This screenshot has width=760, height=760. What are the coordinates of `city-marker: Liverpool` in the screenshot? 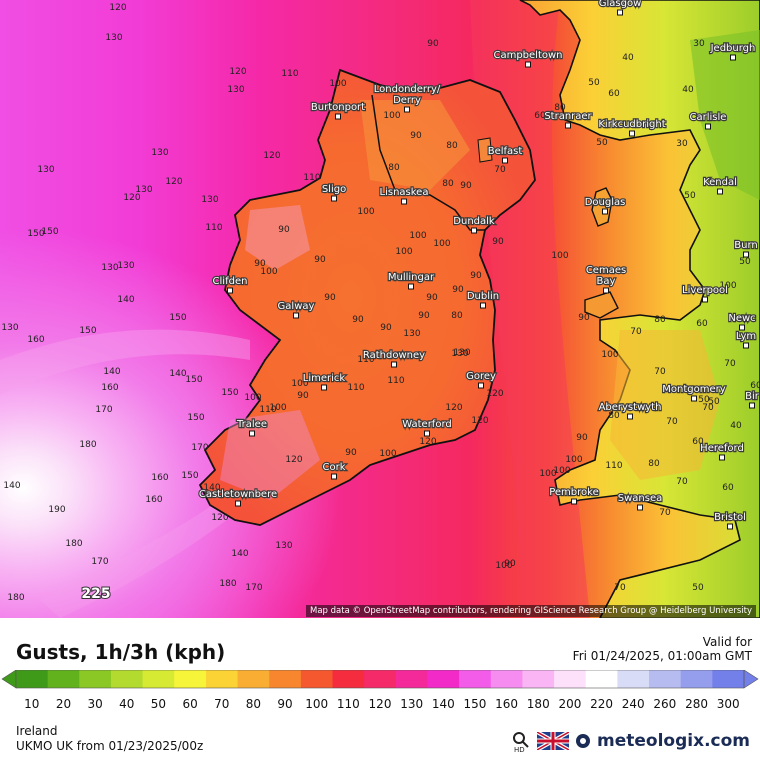 It's located at (705, 293).